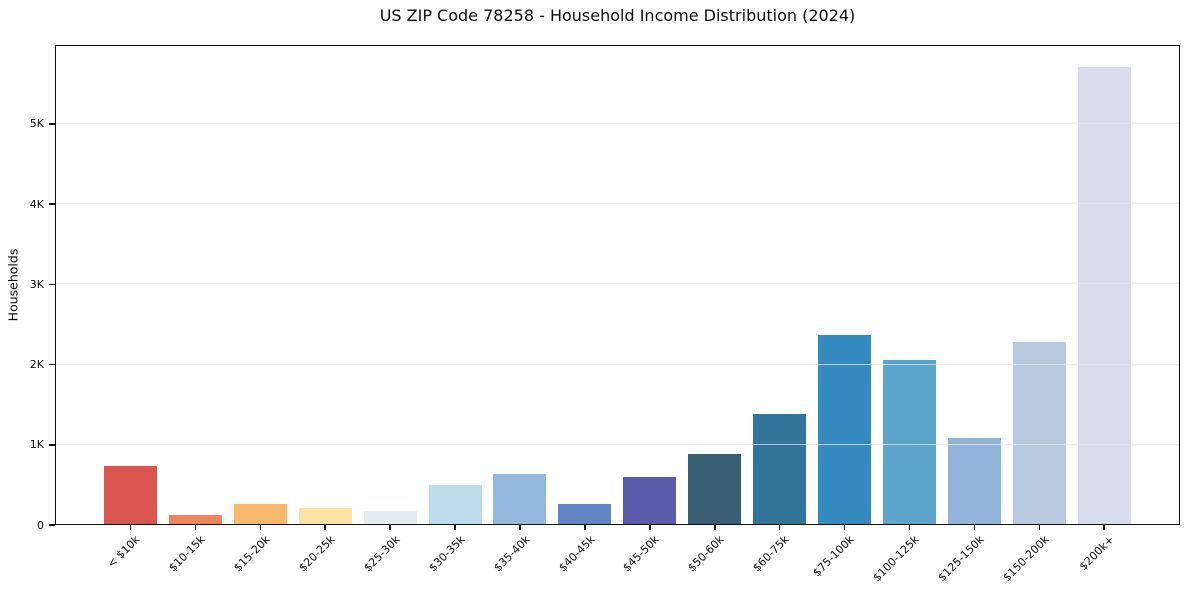  Describe the element at coordinates (771, 554) in the screenshot. I see `x-tick-label-10: $60-75k` at that location.